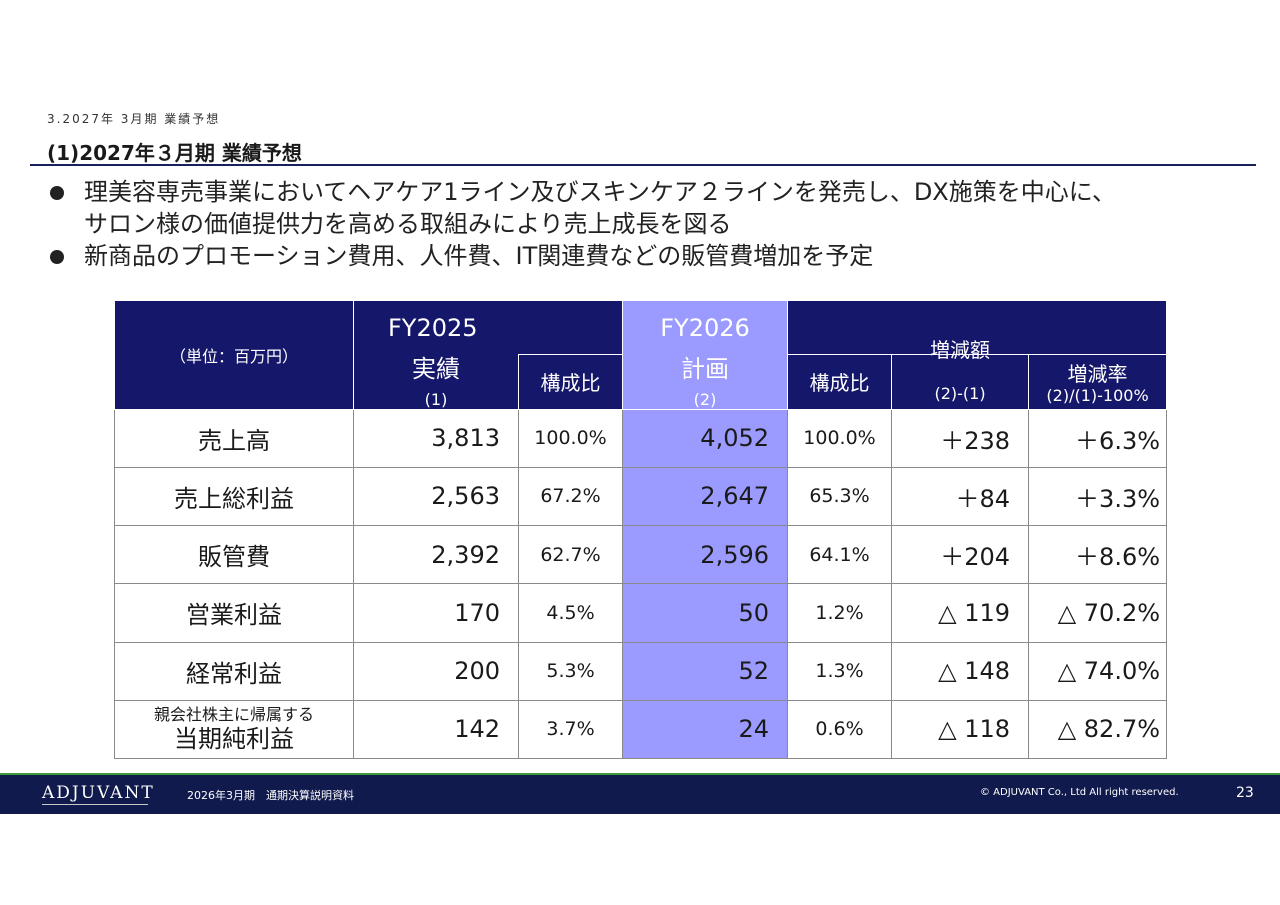  What do you see at coordinates (1098, 438) in the screenshot?
I see `change-rate: ＋6.3%` at bounding box center [1098, 438].